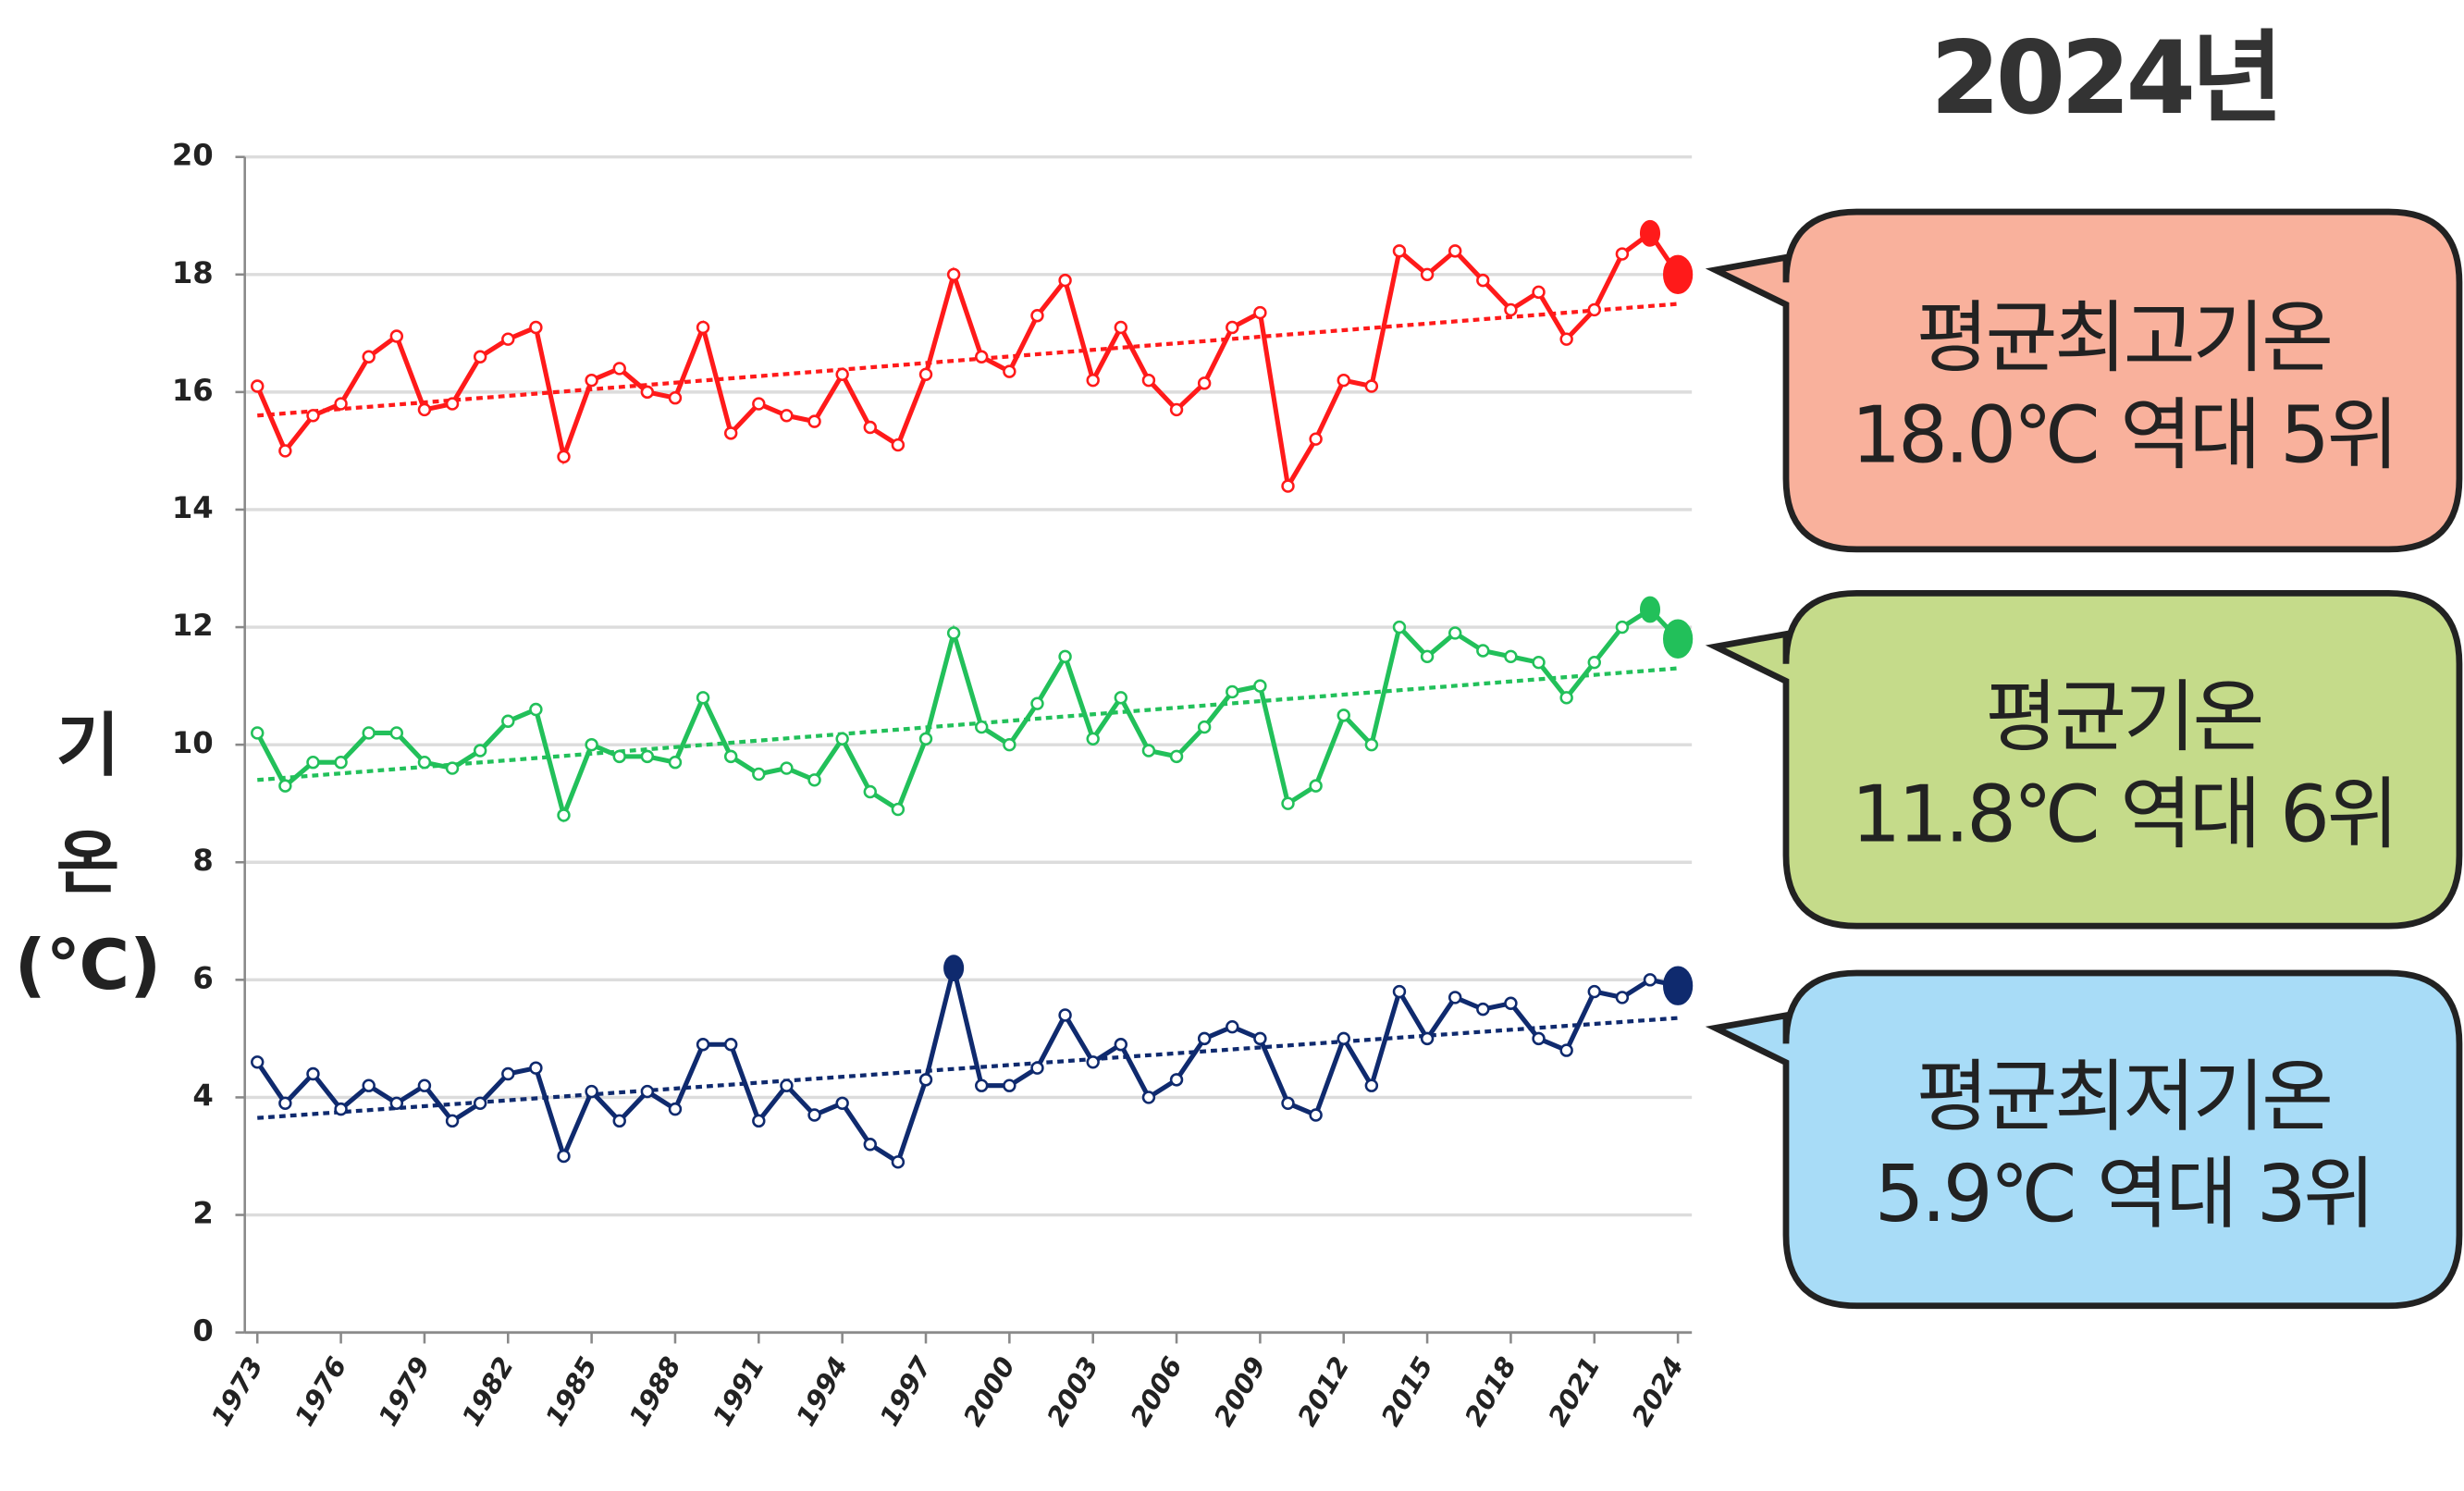 The height and width of the screenshot is (1491, 2464). I want to click on x-tick-label: 2006, so click(1156, 1391).